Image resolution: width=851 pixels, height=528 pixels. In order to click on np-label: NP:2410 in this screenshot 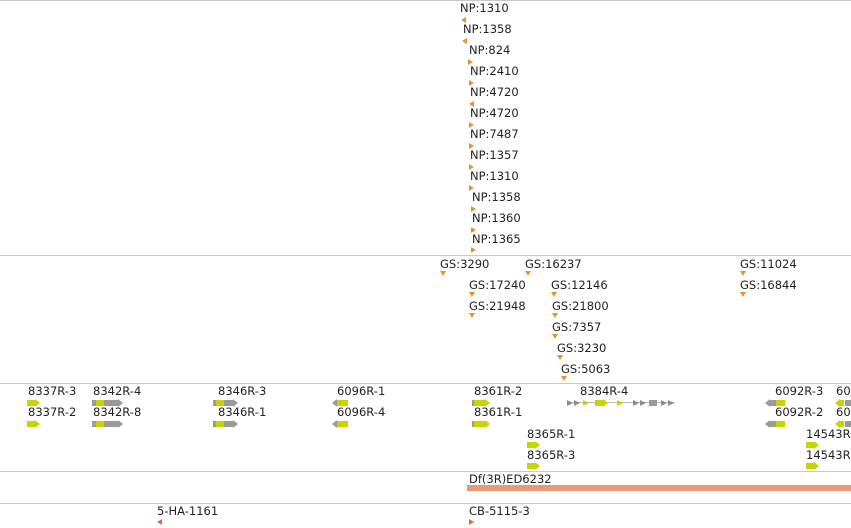, I will do `click(494, 71)`.